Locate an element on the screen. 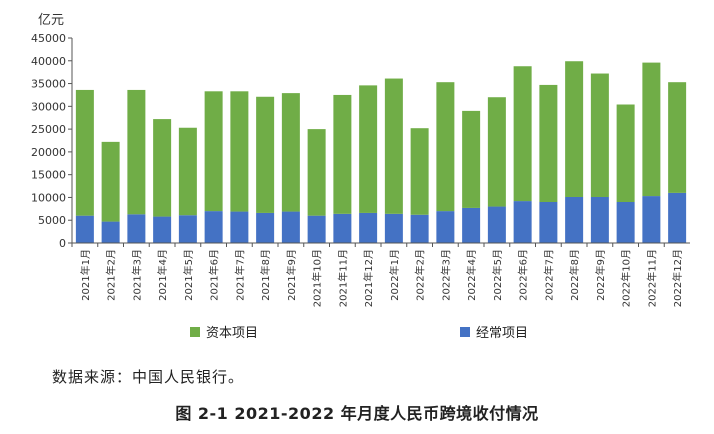 This screenshot has width=714, height=434. x-tick-label: 2021年1月 is located at coordinates (85, 275).